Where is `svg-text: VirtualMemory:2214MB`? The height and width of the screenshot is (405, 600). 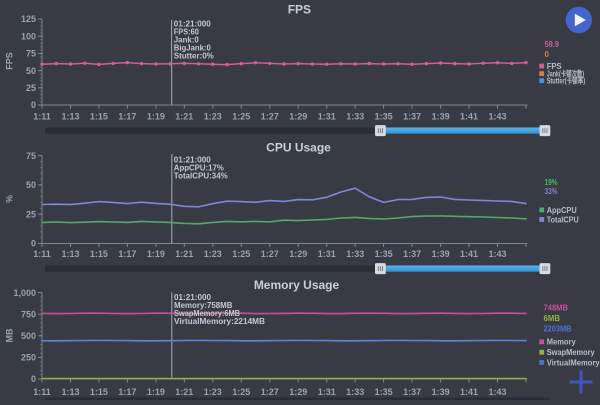 svg-text: VirtualMemory:2214MB is located at coordinates (219, 321).